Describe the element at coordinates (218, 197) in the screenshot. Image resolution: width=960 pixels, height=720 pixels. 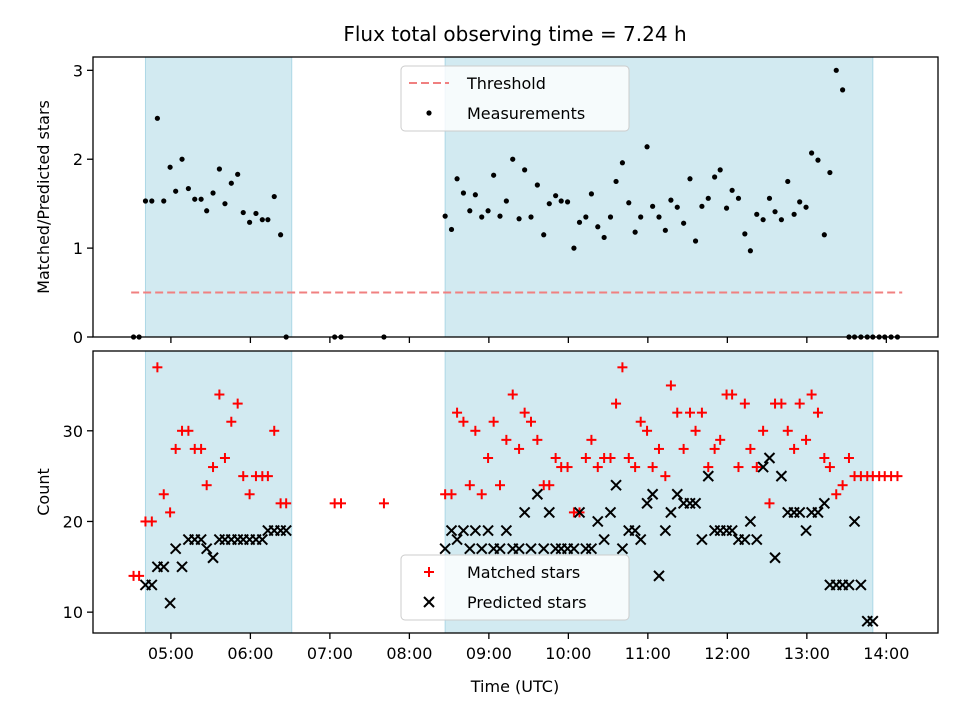
I see `shaded-interval` at that location.